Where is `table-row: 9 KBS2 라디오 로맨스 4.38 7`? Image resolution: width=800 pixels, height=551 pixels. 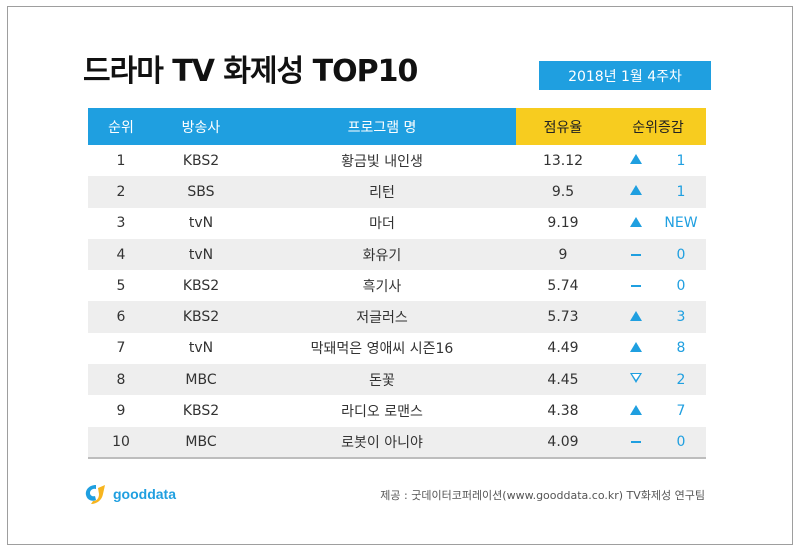 table-row: 9 KBS2 라디오 로맨스 4.38 7 is located at coordinates (397, 411).